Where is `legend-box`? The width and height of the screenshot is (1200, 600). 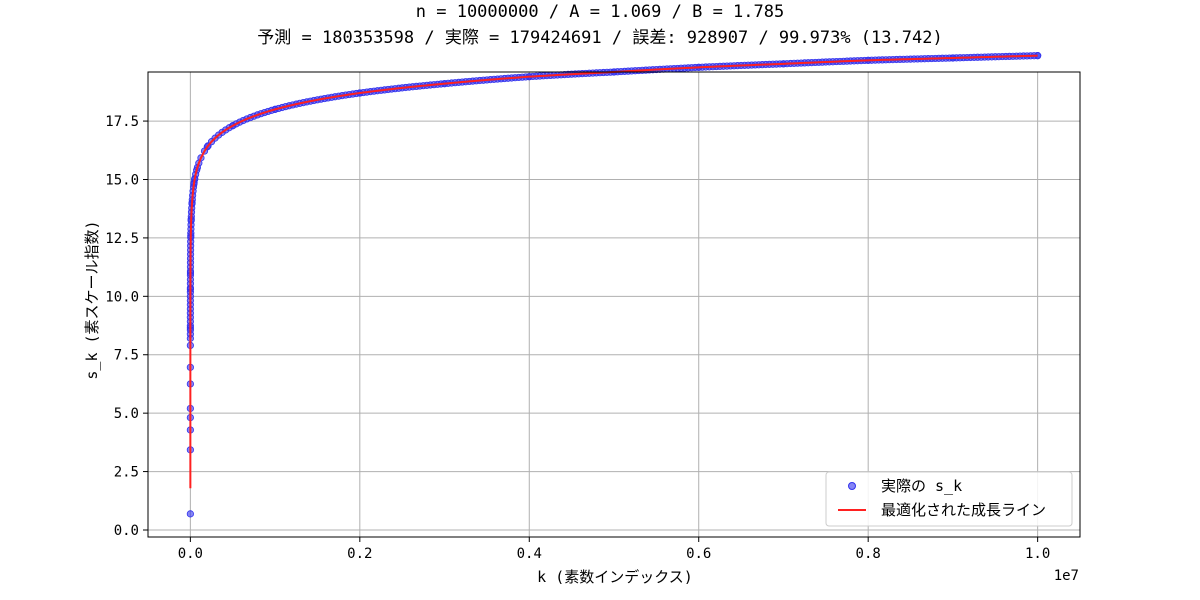
legend-box is located at coordinates (949, 499).